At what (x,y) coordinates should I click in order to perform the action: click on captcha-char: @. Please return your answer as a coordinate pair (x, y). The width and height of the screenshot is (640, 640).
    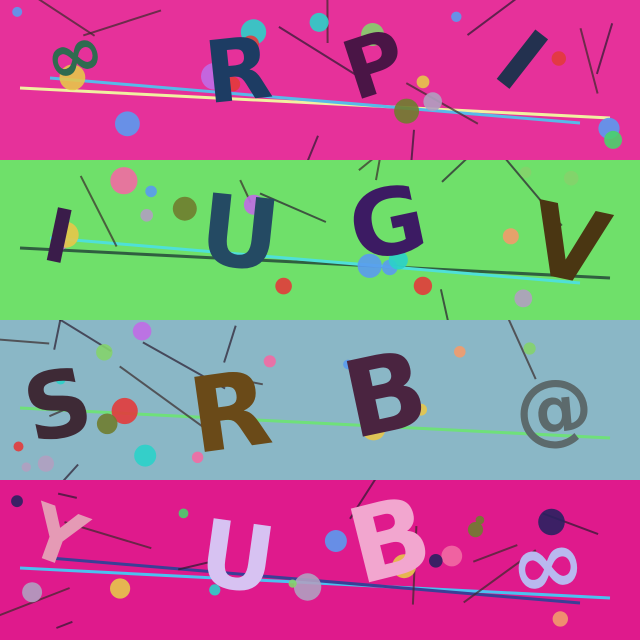
    Looking at the image, I should click on (554, 409).